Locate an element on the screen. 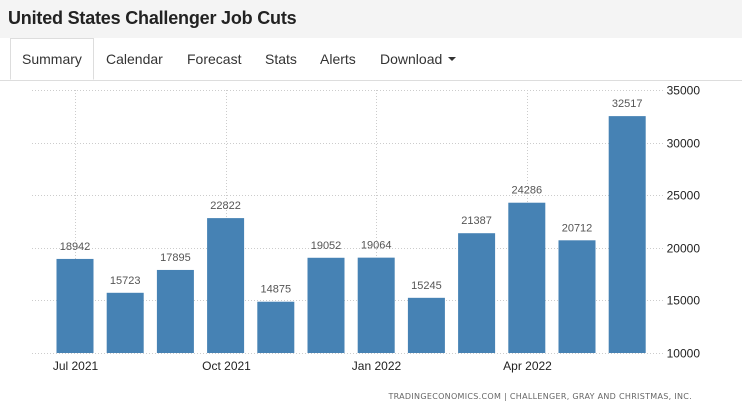 The width and height of the screenshot is (742, 416). tab-forecast: Forecast is located at coordinates (214, 59).